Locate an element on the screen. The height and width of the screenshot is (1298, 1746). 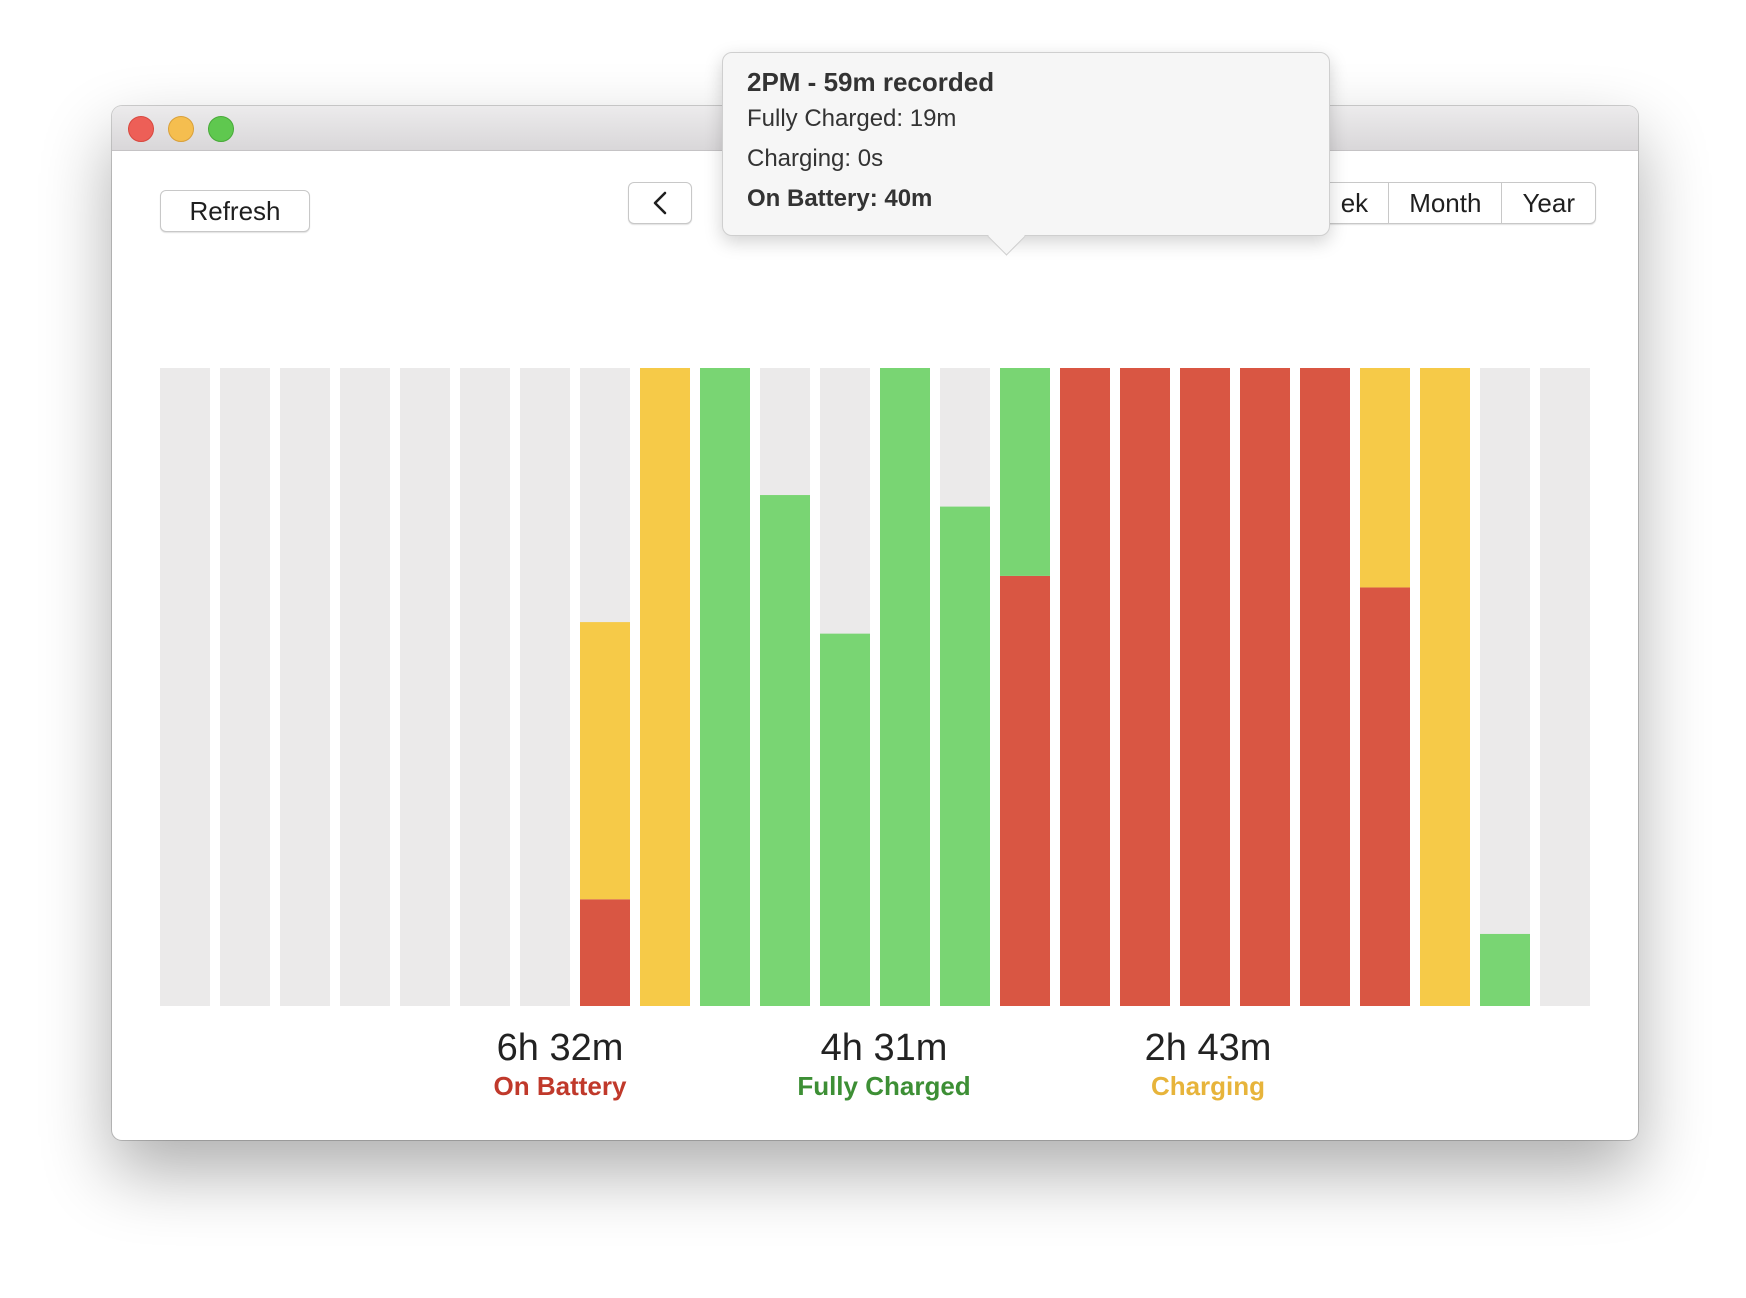
charging-duration: 2h 43m is located at coordinates (1208, 1048).